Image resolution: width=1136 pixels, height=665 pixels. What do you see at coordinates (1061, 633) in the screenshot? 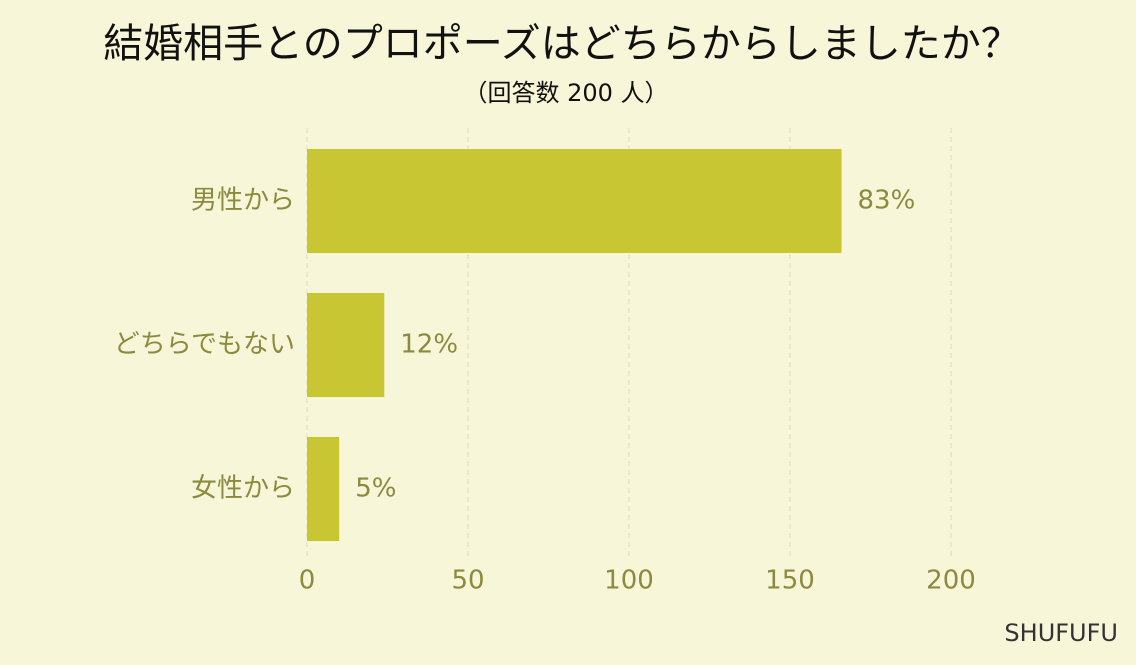
I see `source: SHUFUFU` at bounding box center [1061, 633].